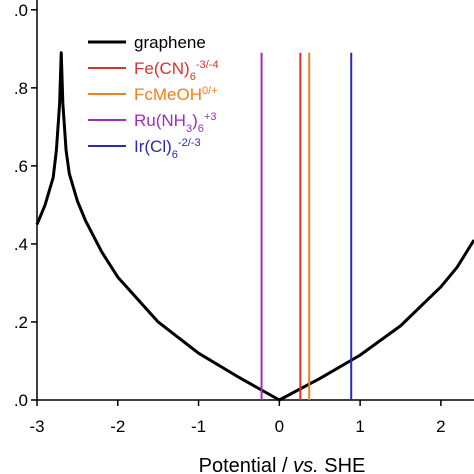  I want to click on text-part: Ir(Cl), so click(153, 146).